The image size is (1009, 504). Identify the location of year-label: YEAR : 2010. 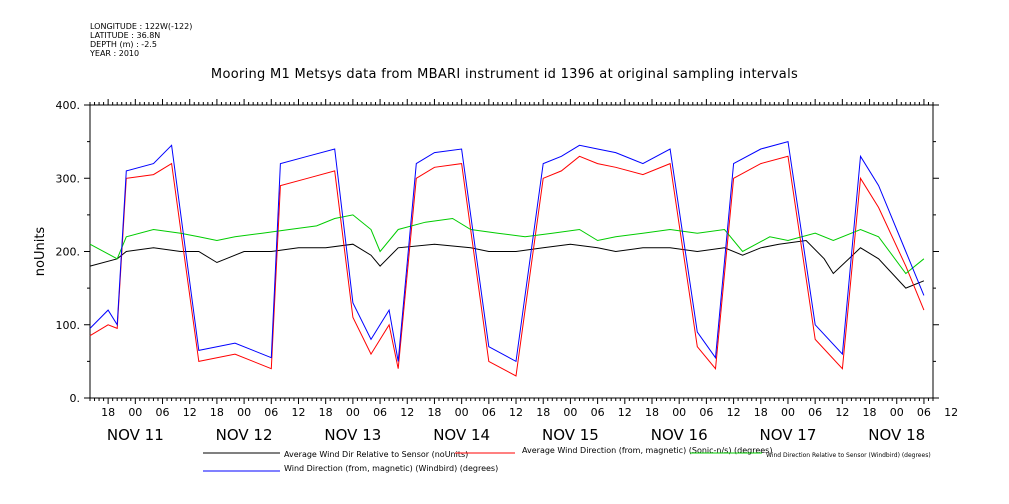
(115, 53).